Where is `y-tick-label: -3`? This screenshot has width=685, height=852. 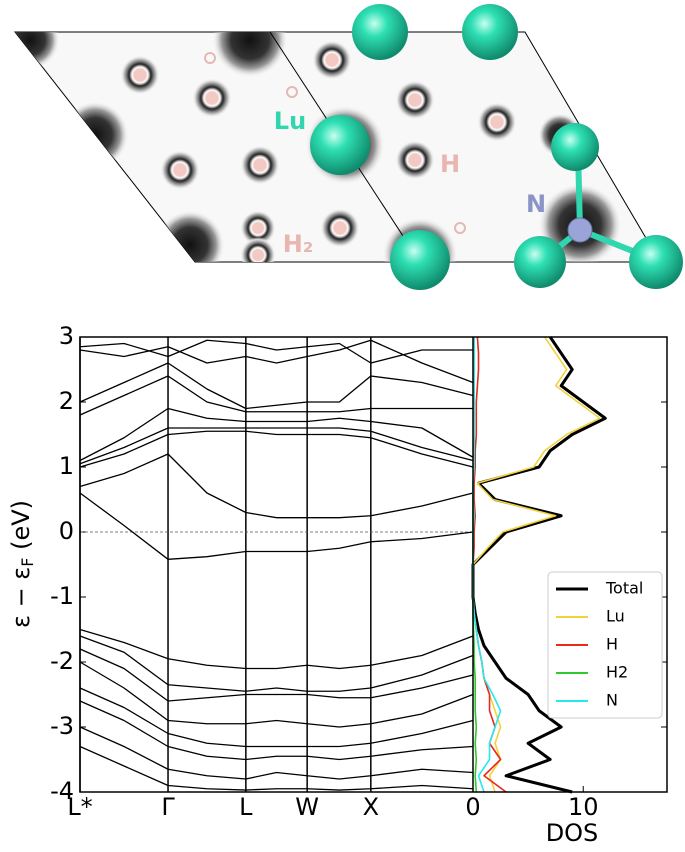
y-tick-label: -3 is located at coordinates (62, 726).